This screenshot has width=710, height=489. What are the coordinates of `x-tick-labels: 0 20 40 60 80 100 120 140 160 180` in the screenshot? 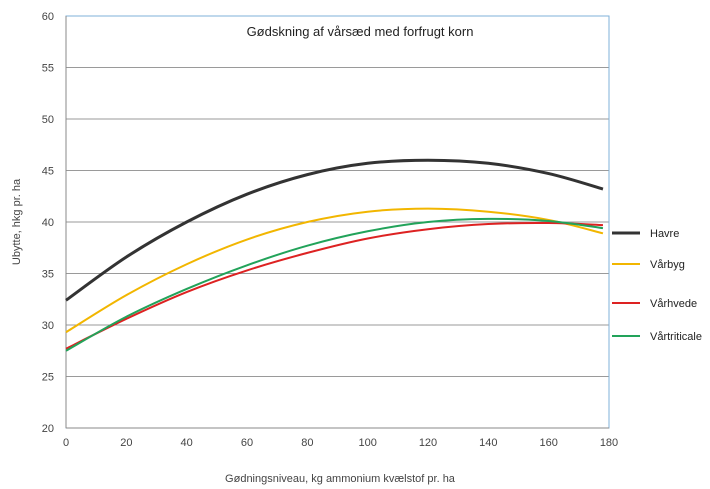 It's located at (340, 443).